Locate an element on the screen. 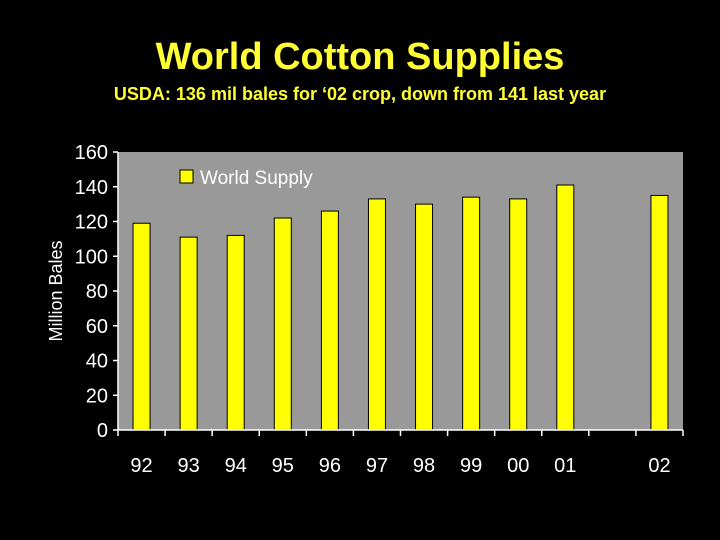 This screenshot has width=720, height=540. y-tick-label: 80 is located at coordinates (97, 292).